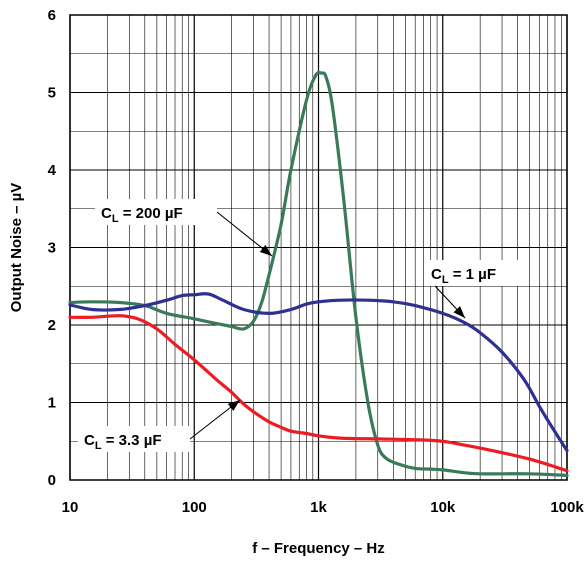 This screenshot has height=562, width=587. I want to click on x-tick-label: 10k, so click(443, 507).